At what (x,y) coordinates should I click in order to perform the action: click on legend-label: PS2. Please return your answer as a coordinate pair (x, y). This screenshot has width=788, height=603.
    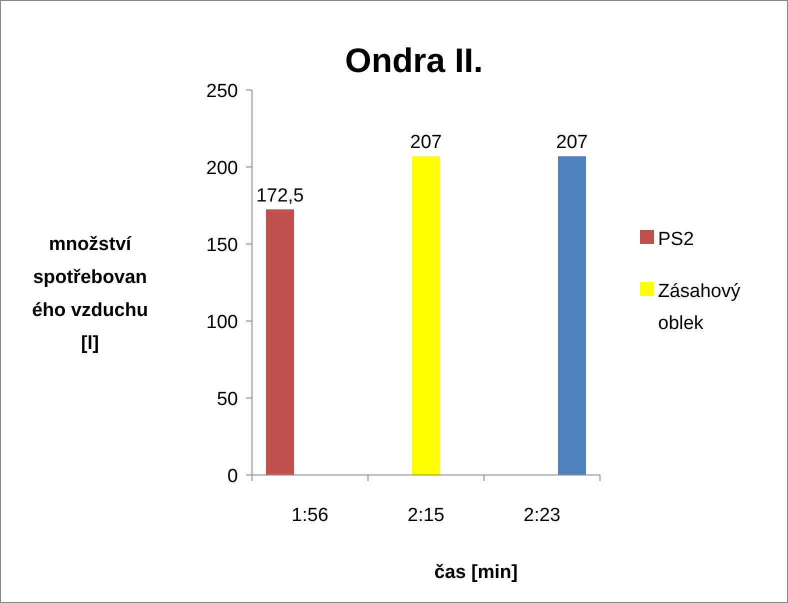
    Looking at the image, I should click on (676, 239).